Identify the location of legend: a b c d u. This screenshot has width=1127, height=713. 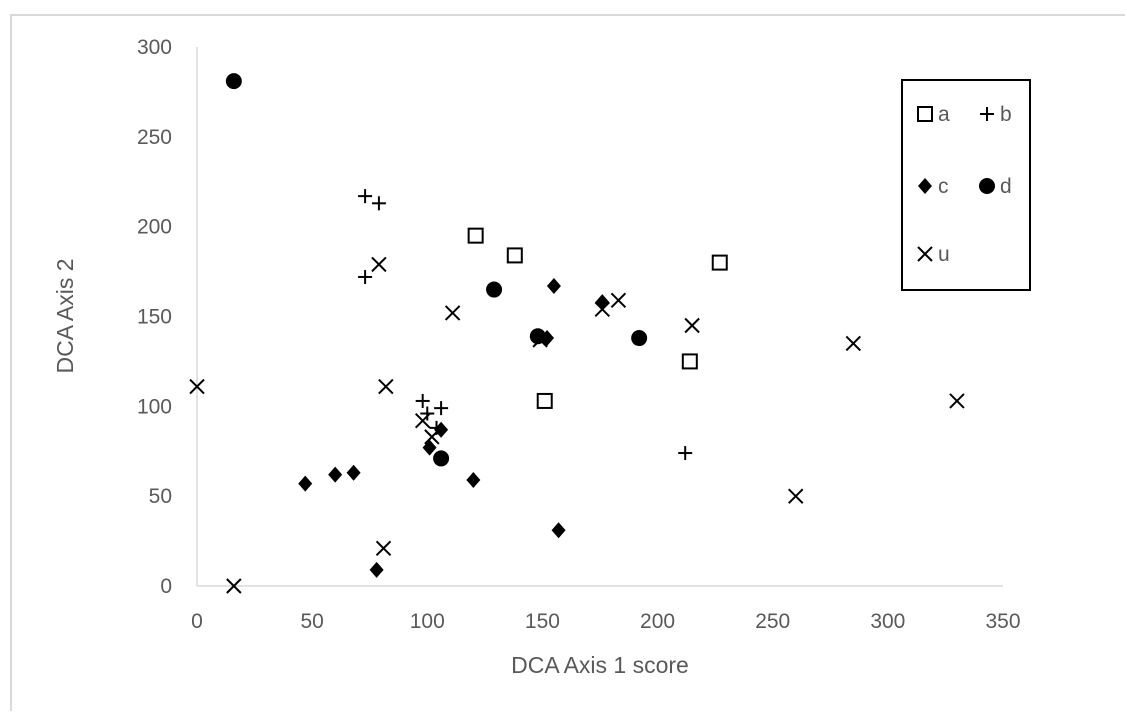
(966, 185).